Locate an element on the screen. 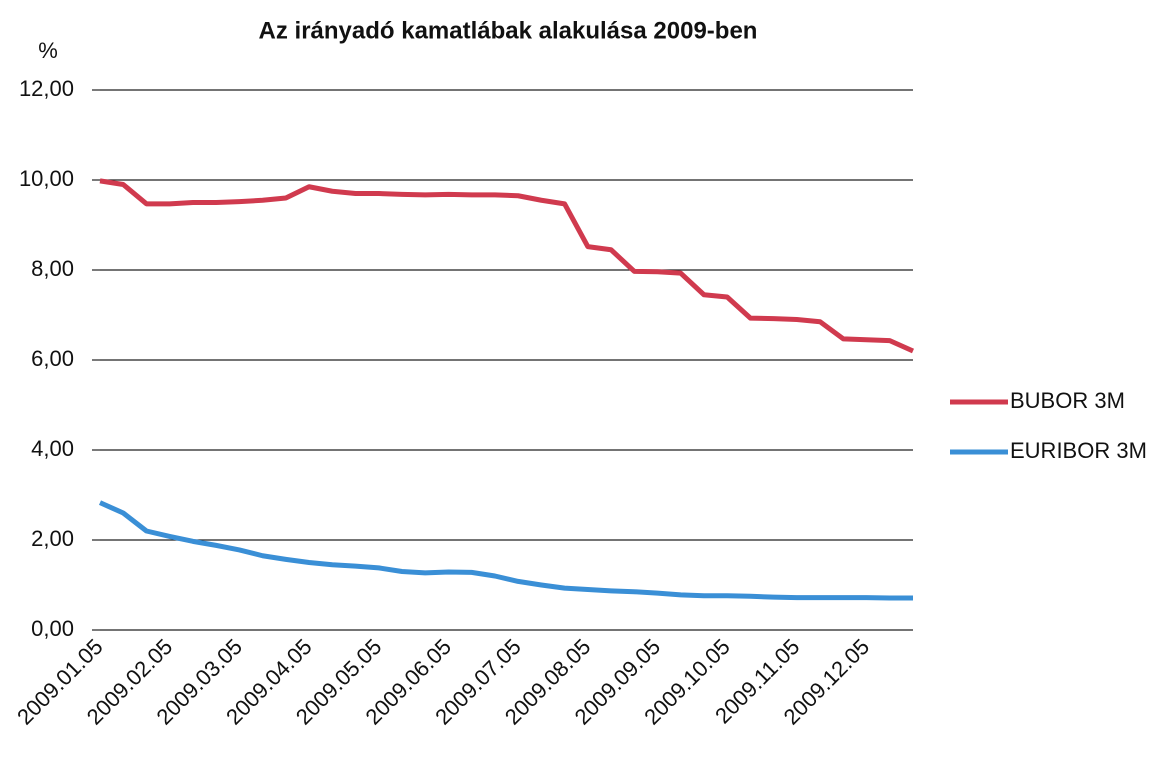 This screenshot has height=763, width=1172. legend-label: BUBOR 3M is located at coordinates (1067, 400).